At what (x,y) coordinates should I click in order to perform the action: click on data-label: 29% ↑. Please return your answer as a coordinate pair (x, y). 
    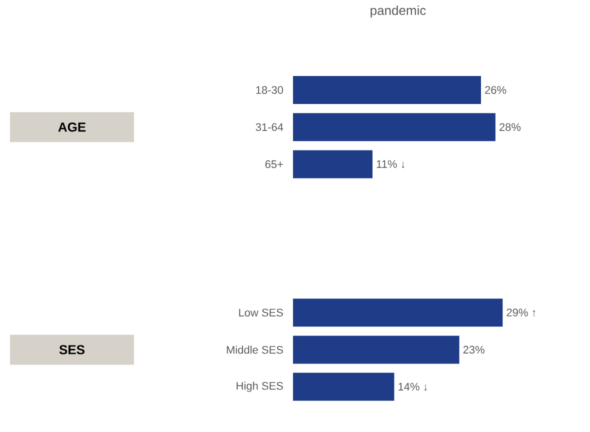
    Looking at the image, I should click on (521, 312).